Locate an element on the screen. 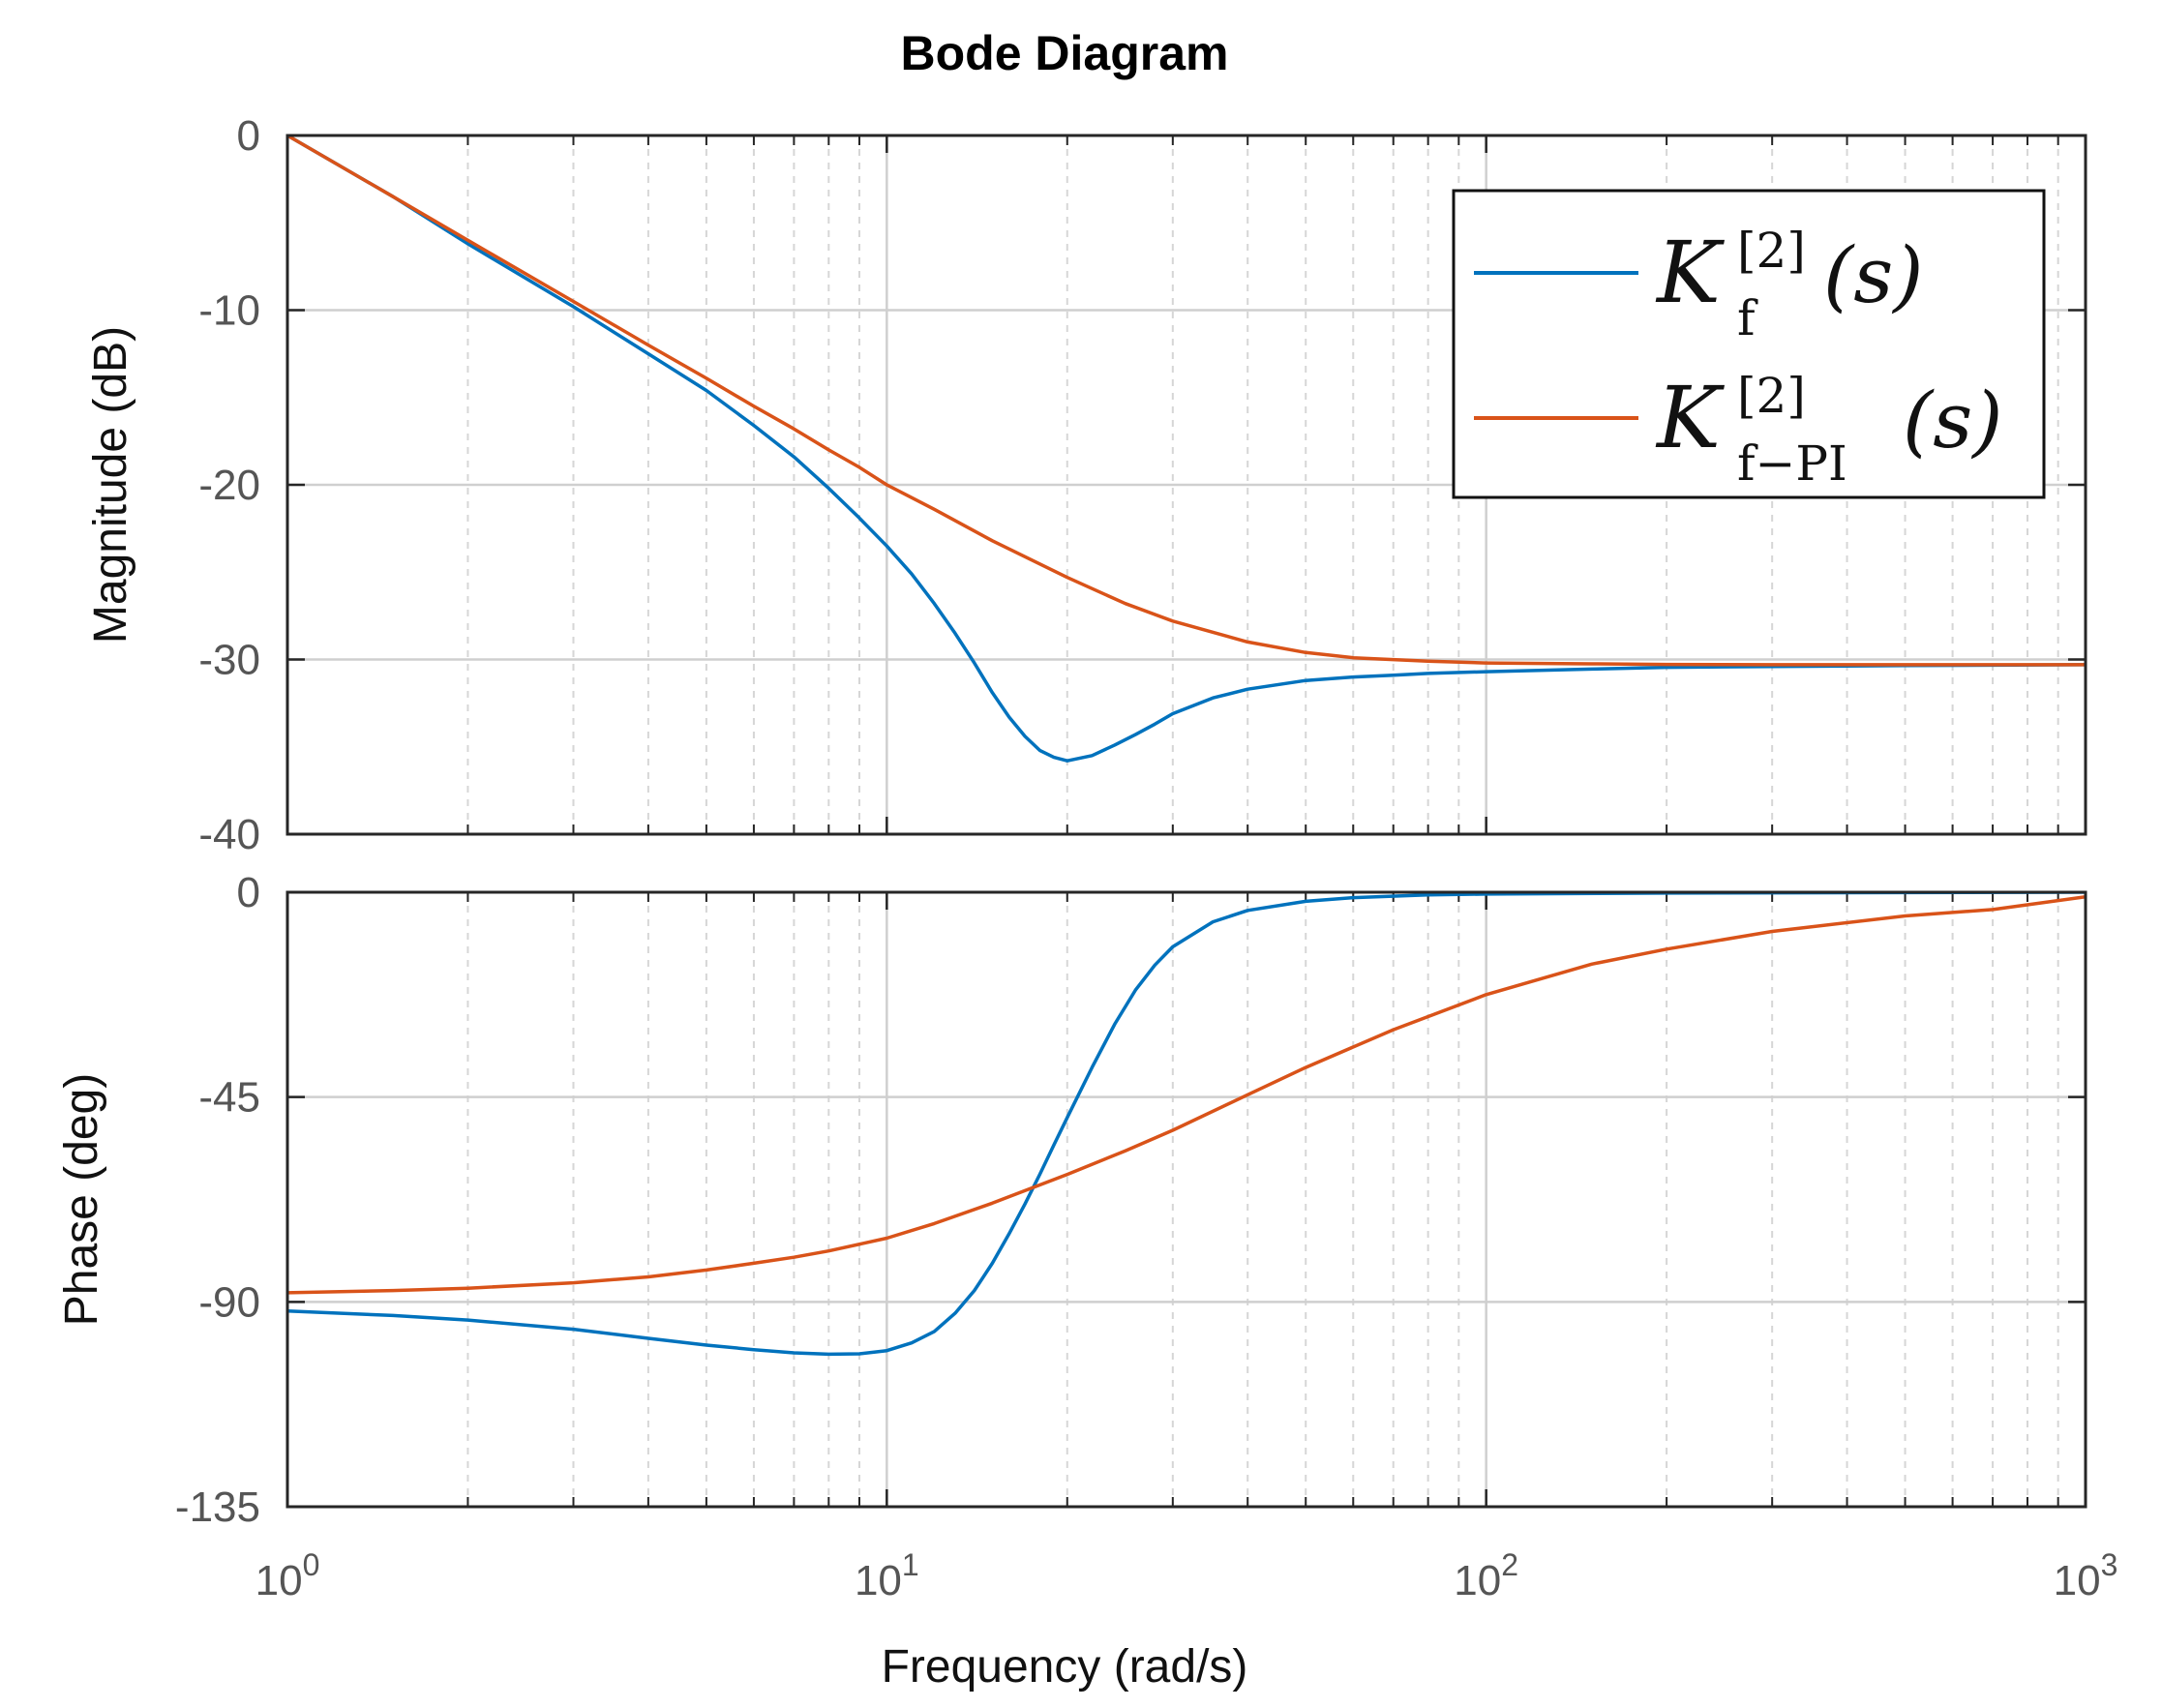 The image size is (2162, 1708). x-axis-label: Frequency (rad/s) is located at coordinates (1065, 1667).